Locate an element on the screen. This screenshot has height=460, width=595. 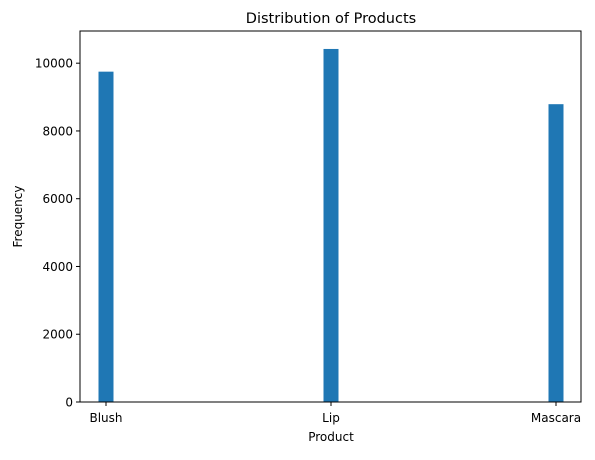
y-tick-label: 0 is located at coordinates (69, 403).